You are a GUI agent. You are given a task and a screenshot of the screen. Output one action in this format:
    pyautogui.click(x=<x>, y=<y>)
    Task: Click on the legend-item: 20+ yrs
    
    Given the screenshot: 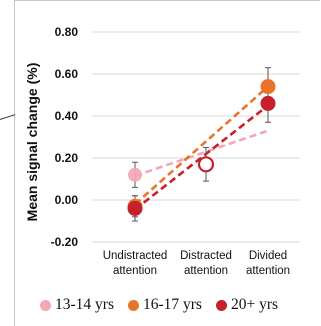 What is the action you would take?
    pyautogui.click(x=247, y=305)
    